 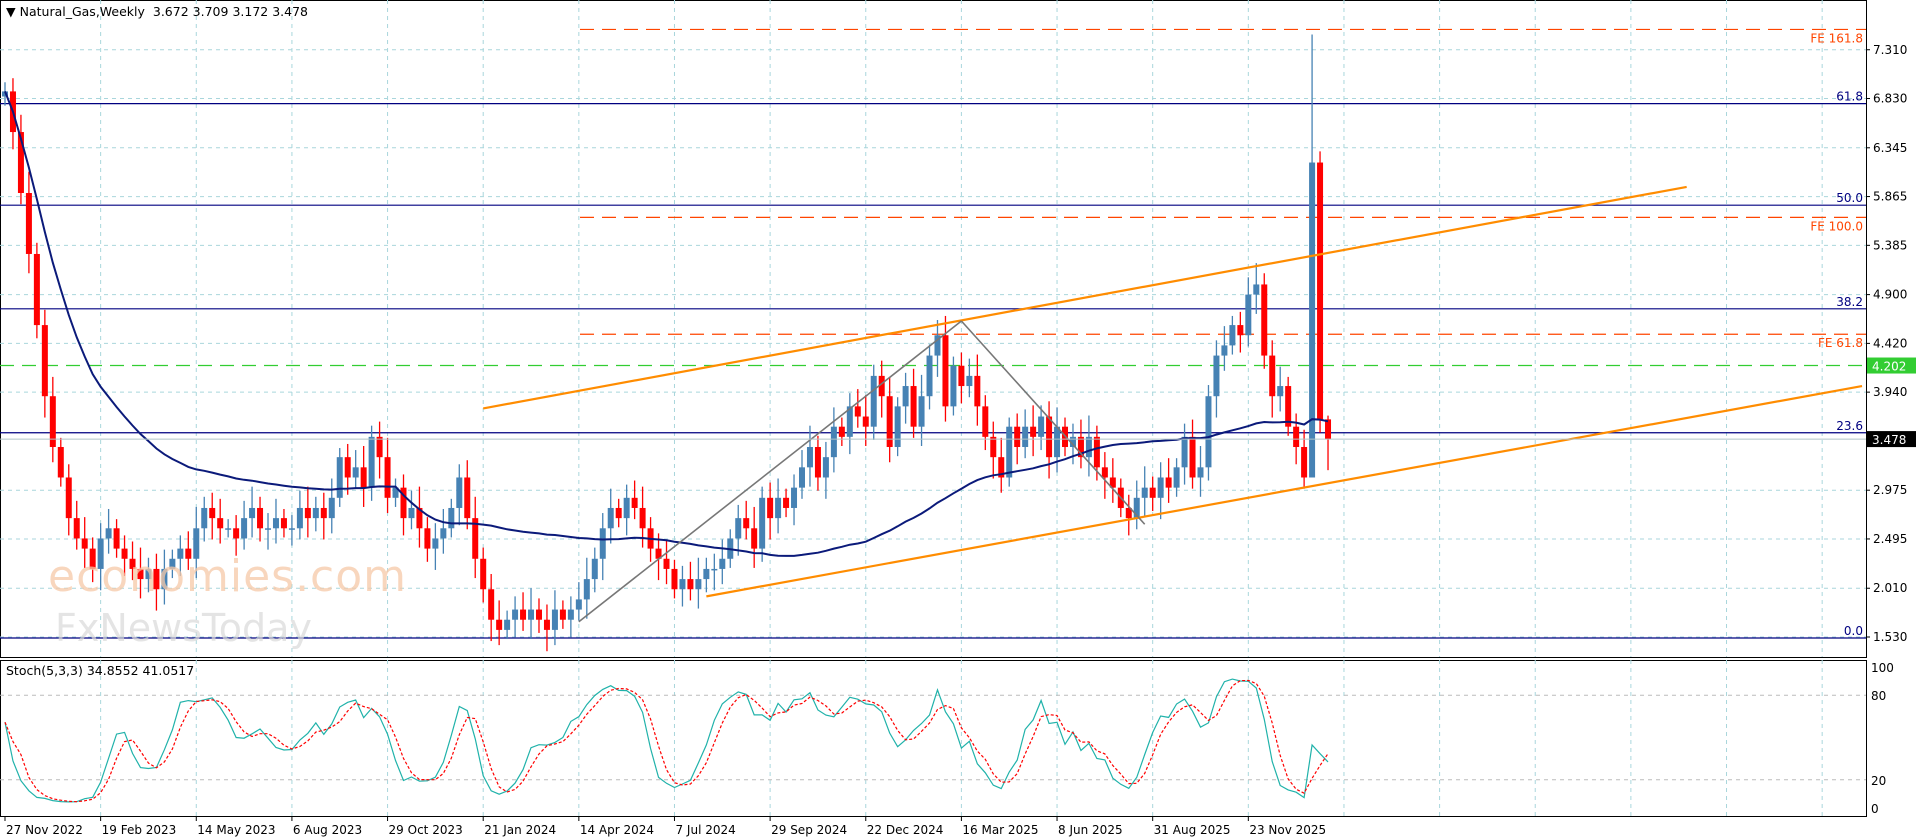 What do you see at coordinates (1836, 226) in the screenshot?
I see `fe-100-0-label: FE 100.0` at bounding box center [1836, 226].